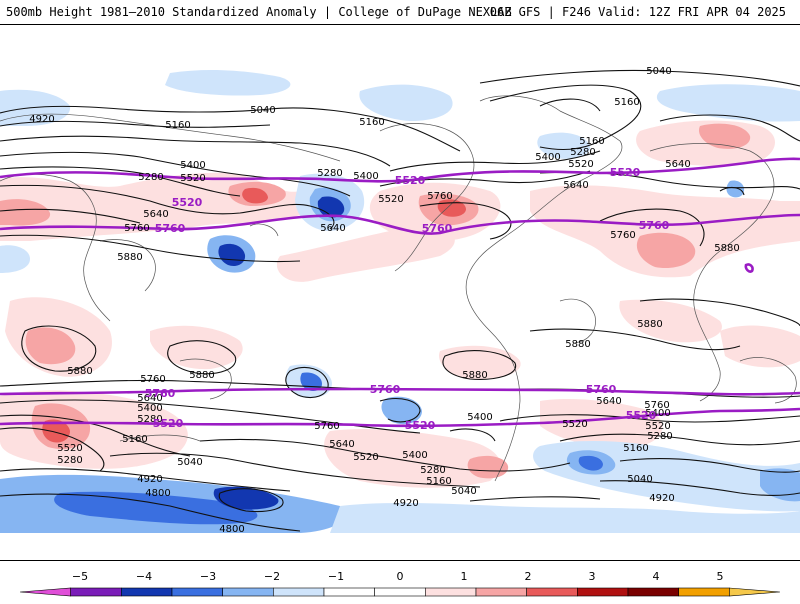  What do you see at coordinates (464, 576) in the screenshot?
I see `colorbar-tick-label: 1` at bounding box center [464, 576].